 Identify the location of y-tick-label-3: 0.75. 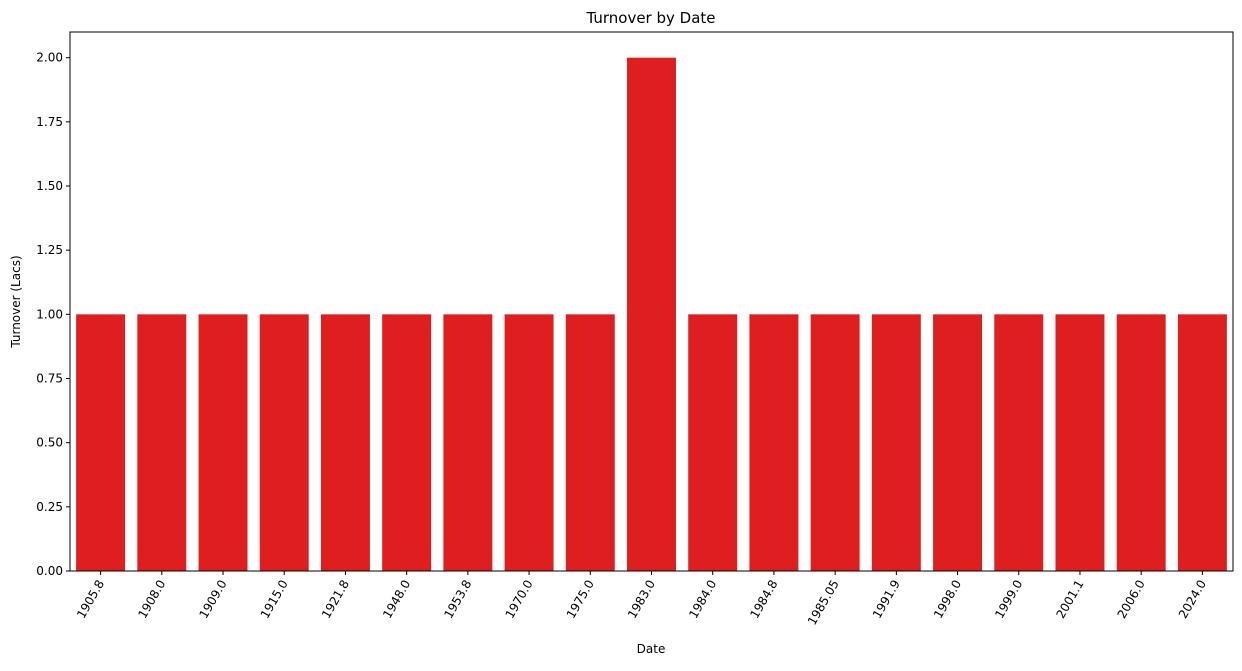
(49, 379).